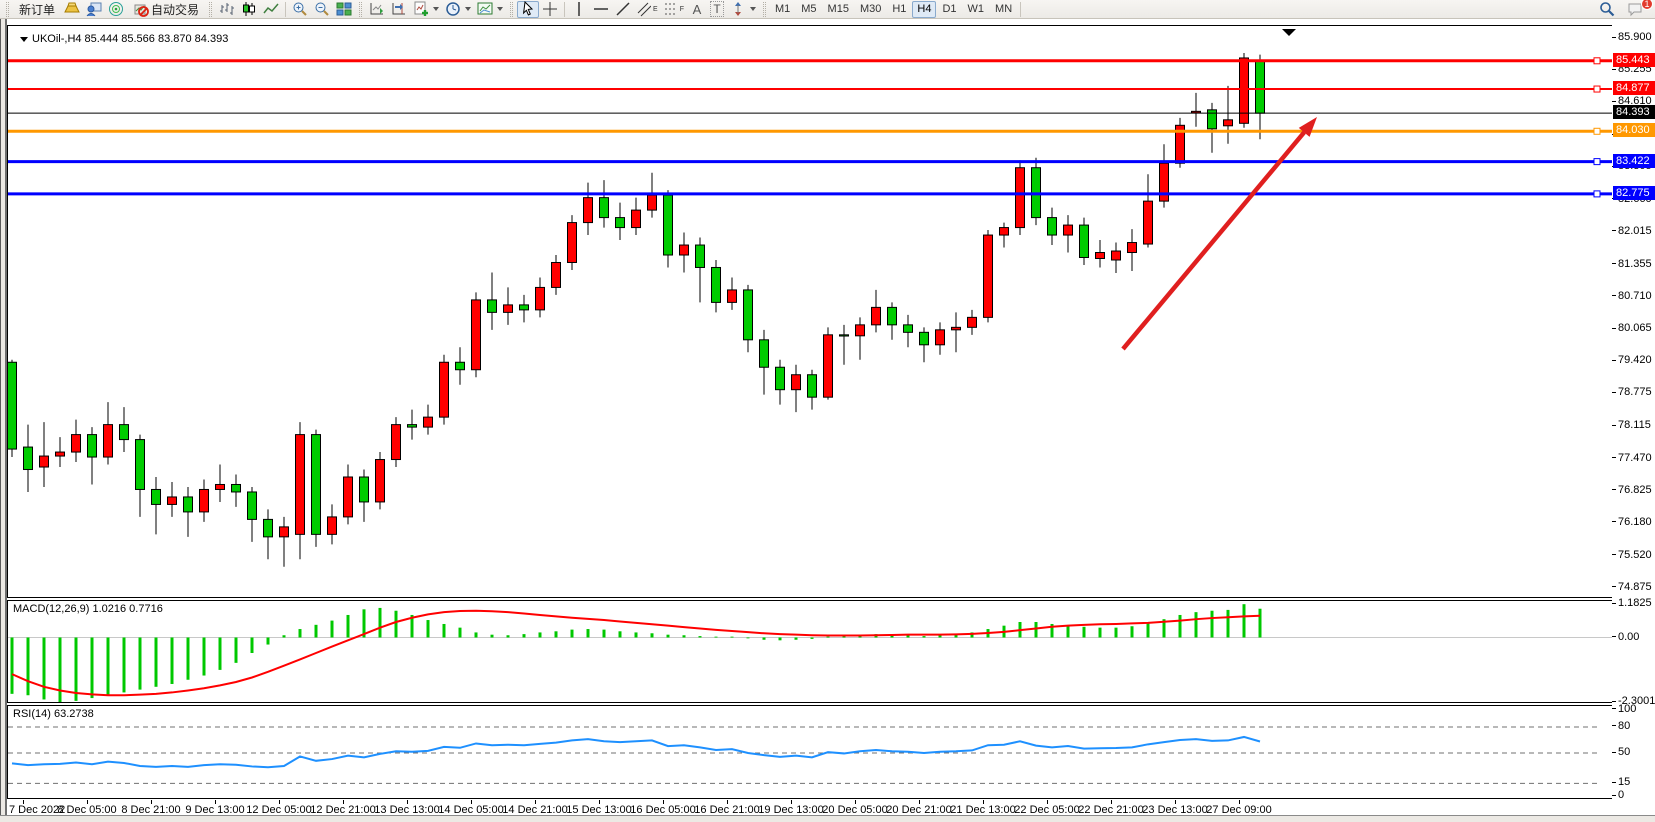 The image size is (1655, 822). What do you see at coordinates (870, 9) in the screenshot?
I see `timeframe-m30-button: M30` at bounding box center [870, 9].